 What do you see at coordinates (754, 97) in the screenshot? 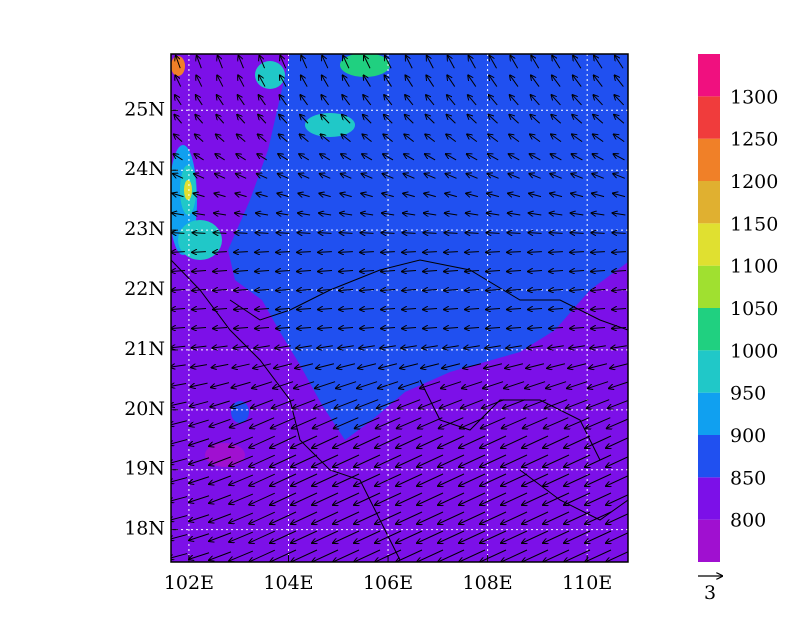
I see `colorbar-label: 1300` at bounding box center [754, 97].